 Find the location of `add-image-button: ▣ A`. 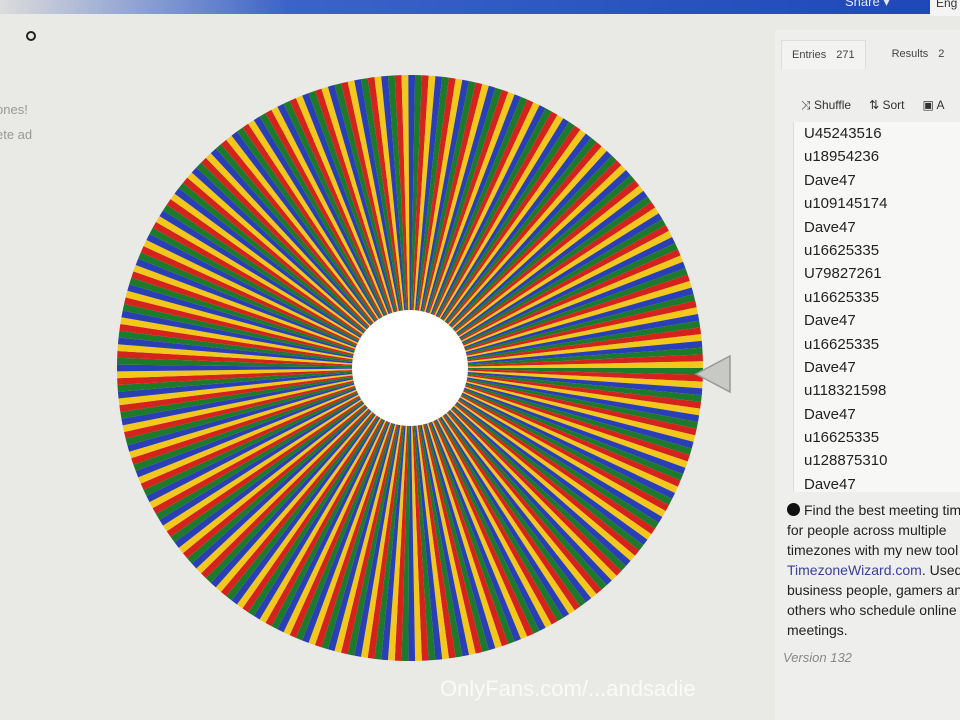

add-image-button: ▣ A is located at coordinates (934, 105).